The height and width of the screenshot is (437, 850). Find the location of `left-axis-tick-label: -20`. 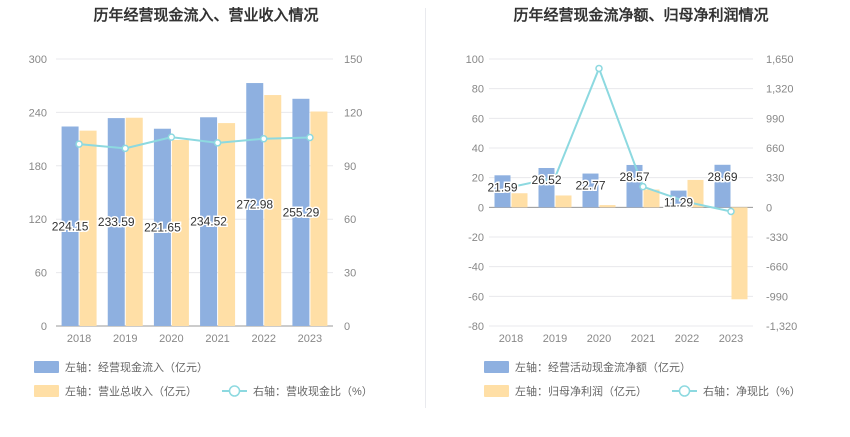

left-axis-tick-label: -20 is located at coordinates (476, 238).